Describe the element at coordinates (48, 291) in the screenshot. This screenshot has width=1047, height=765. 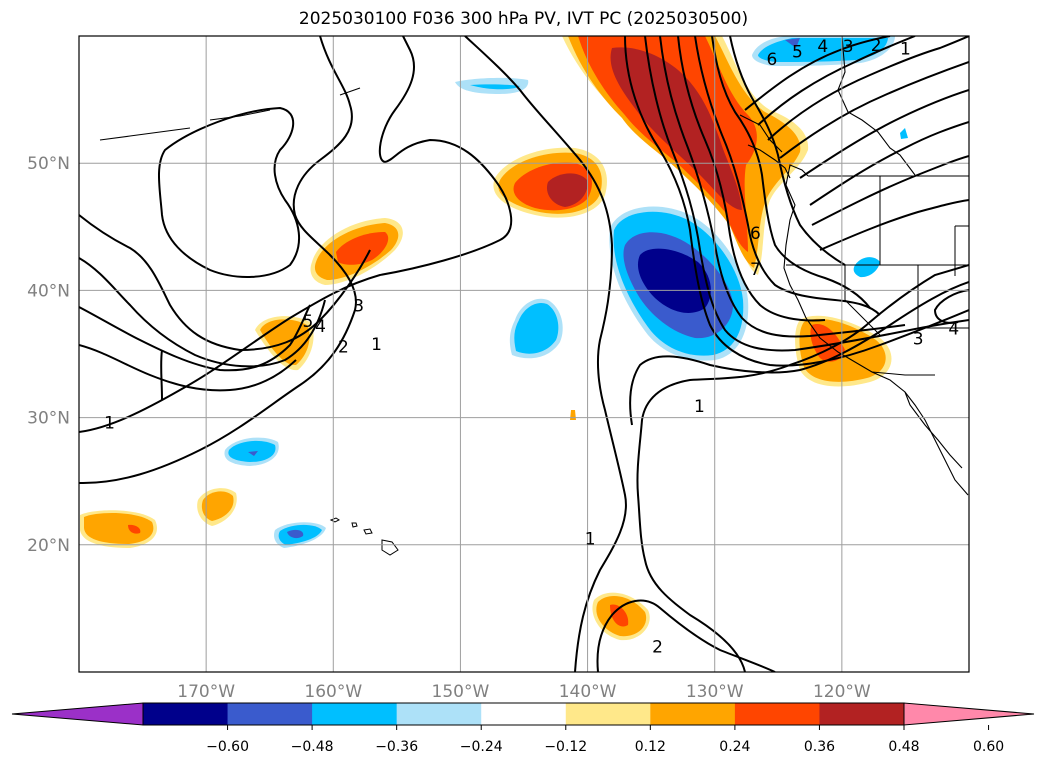
I see `latitude-label: 40°N` at that location.